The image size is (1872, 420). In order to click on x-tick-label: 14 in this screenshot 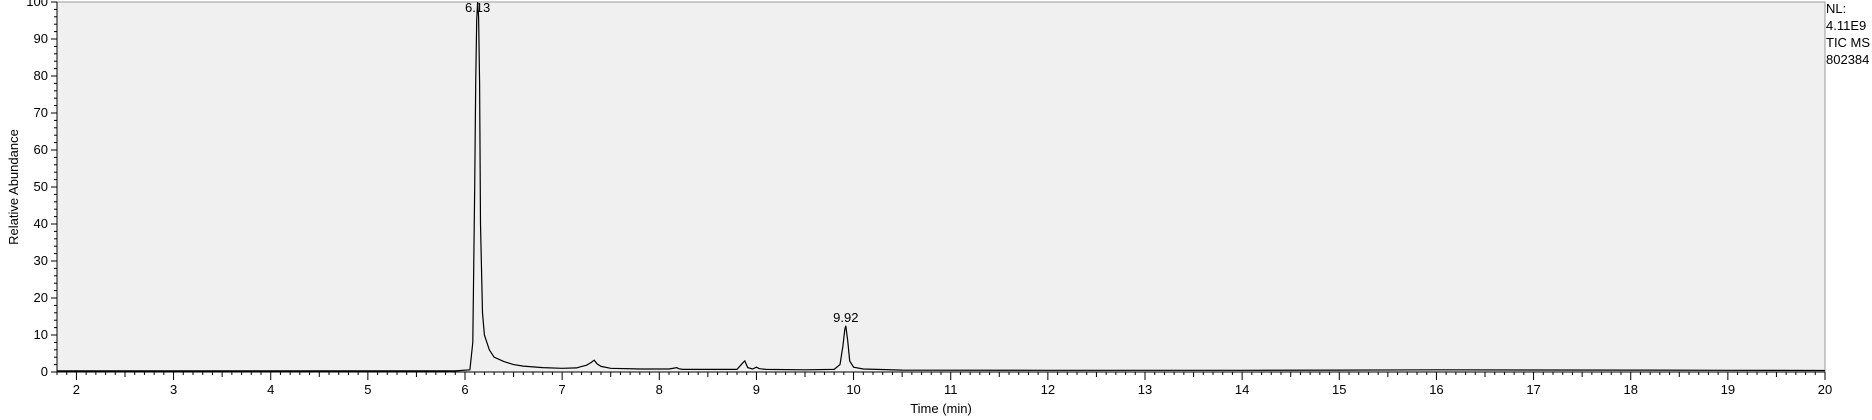, I will do `click(1242, 389)`.